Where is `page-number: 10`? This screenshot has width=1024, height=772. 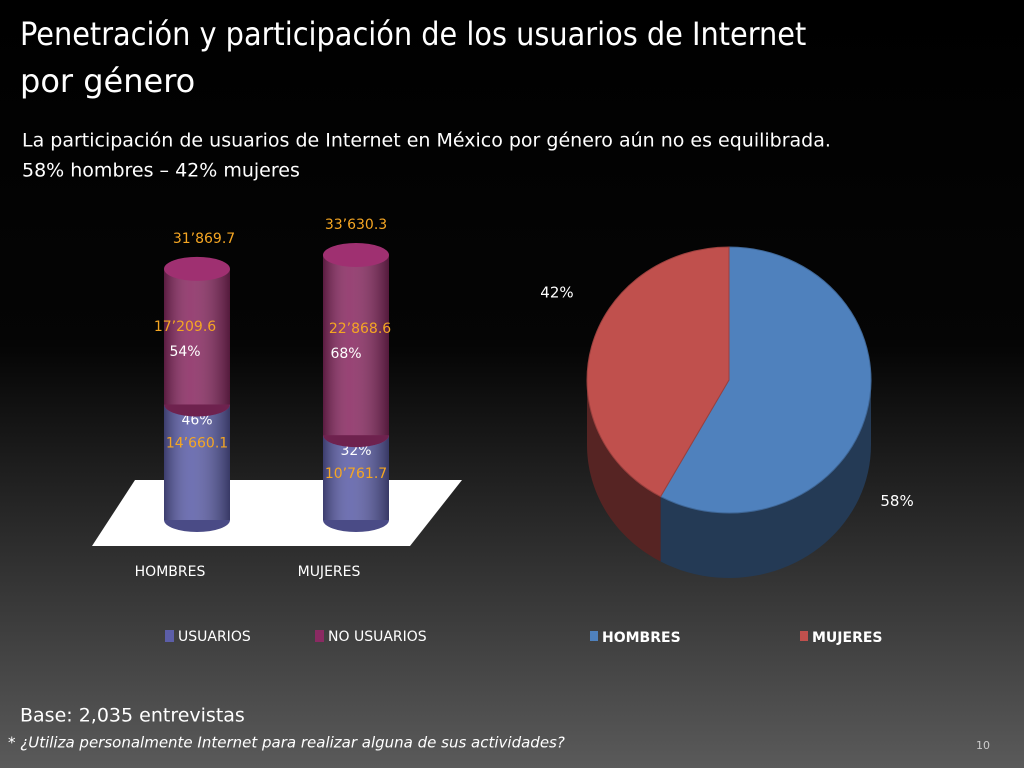
page-number: 10 is located at coordinates (983, 745).